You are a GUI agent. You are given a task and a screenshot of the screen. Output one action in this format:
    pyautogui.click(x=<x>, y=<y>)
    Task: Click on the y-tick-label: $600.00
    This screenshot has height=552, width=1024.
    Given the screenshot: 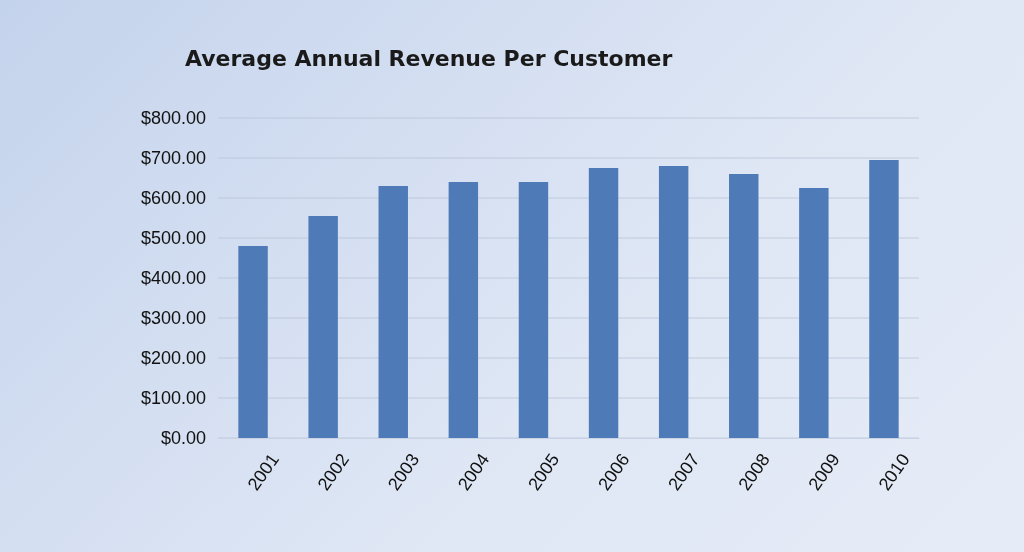 What is the action you would take?
    pyautogui.click(x=173, y=198)
    